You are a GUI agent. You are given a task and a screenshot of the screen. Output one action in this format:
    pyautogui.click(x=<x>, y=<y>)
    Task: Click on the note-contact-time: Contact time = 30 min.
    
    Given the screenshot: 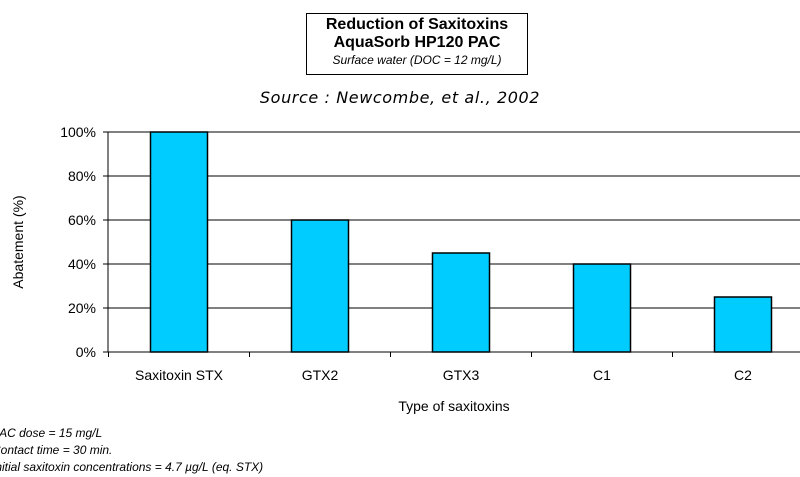 What is the action you would take?
    pyautogui.click(x=56, y=450)
    